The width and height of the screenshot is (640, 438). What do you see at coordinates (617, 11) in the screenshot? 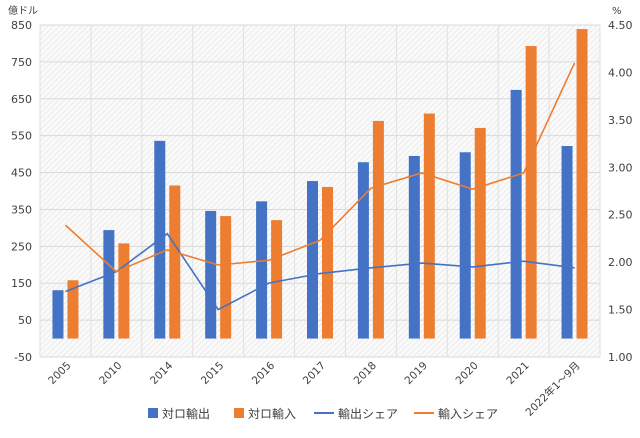
I see `right-axis-unit: %` at bounding box center [617, 11].